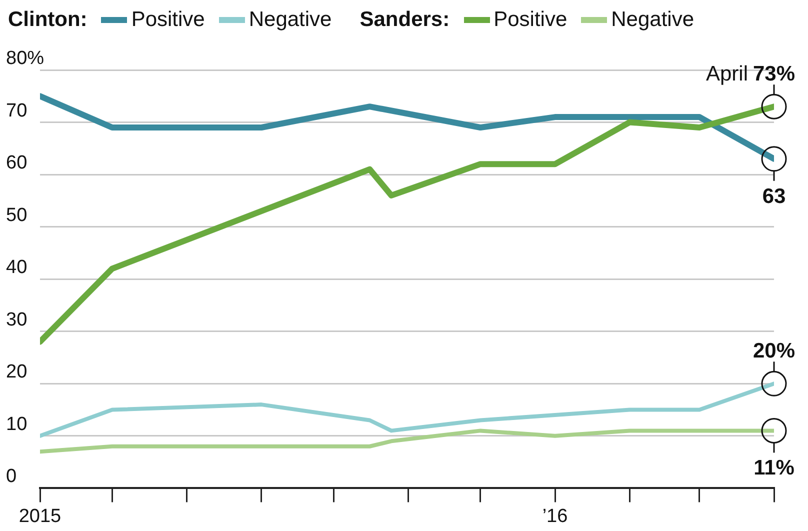 The height and width of the screenshot is (531, 808). Describe the element at coordinates (405, 20) in the screenshot. I see `text: Sanders:` at that location.